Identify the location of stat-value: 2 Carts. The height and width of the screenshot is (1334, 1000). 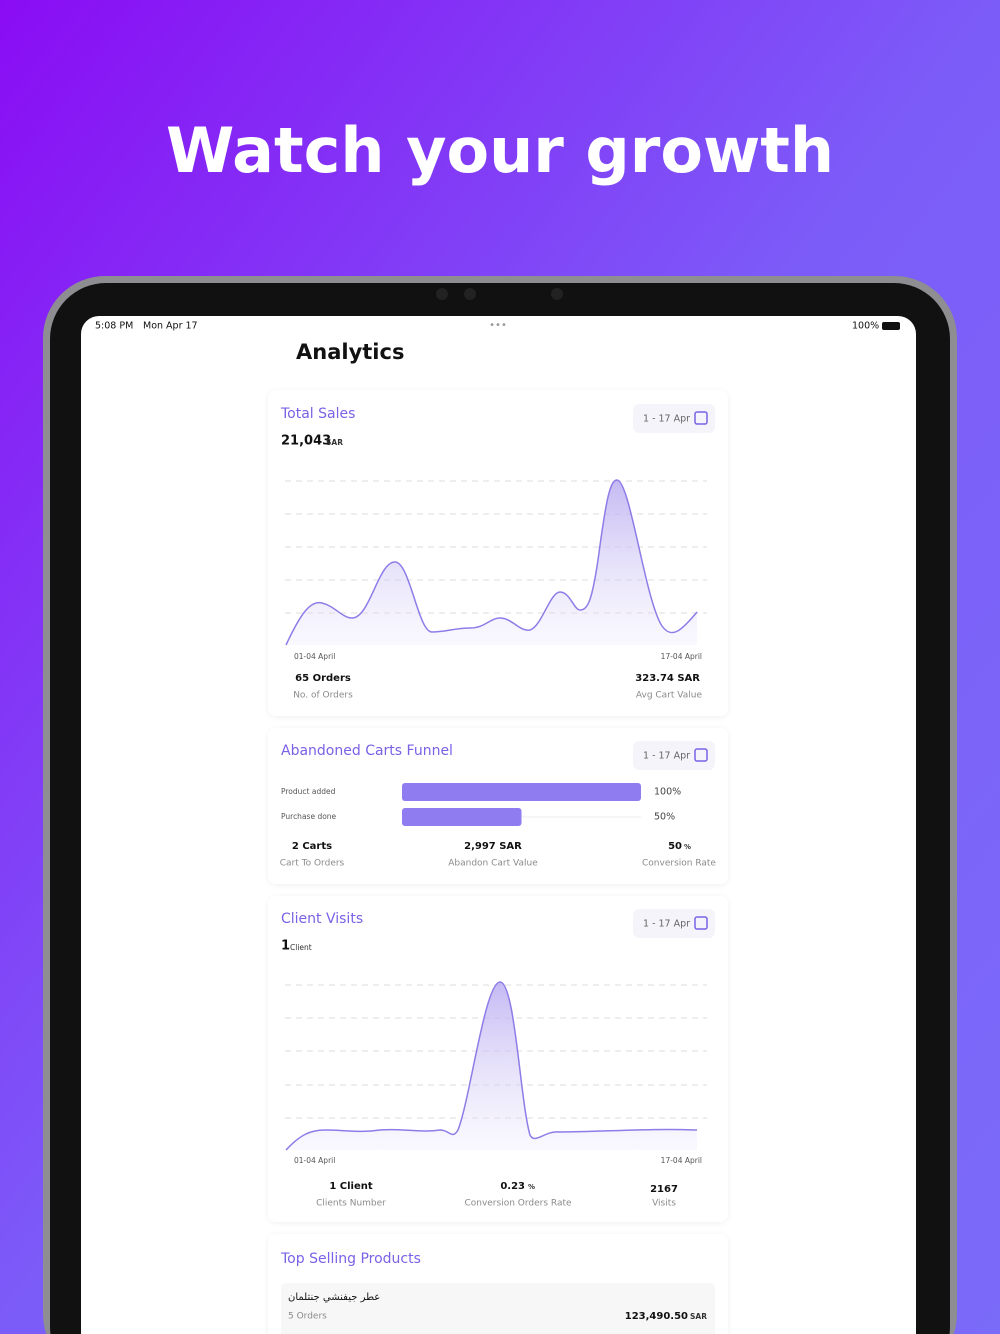
(312, 846).